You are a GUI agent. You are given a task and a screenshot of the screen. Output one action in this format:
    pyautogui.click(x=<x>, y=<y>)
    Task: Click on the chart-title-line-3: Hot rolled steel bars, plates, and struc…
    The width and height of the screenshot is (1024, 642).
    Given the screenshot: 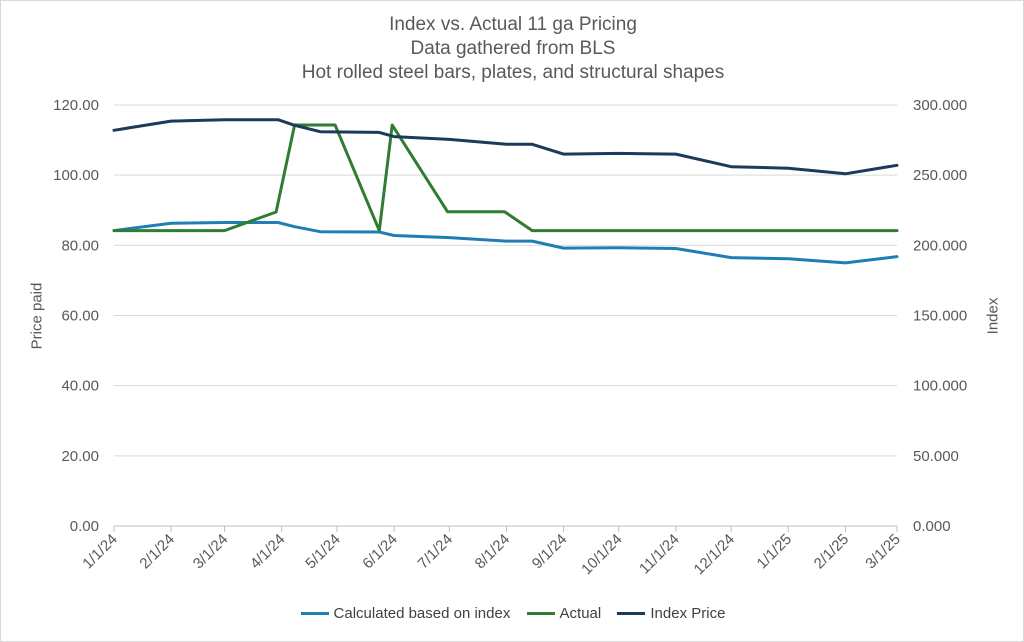 What is the action you would take?
    pyautogui.click(x=513, y=72)
    